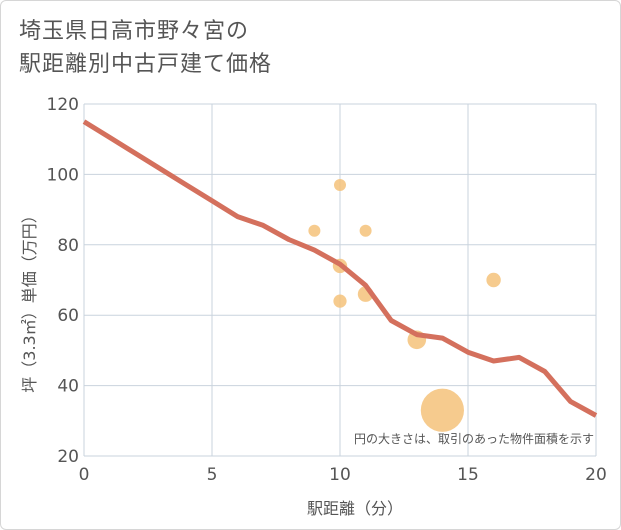 The image size is (621, 530). I want to click on bubble-size-note: 円の大きさは、取引のあった物件面積を示す, so click(474, 438).